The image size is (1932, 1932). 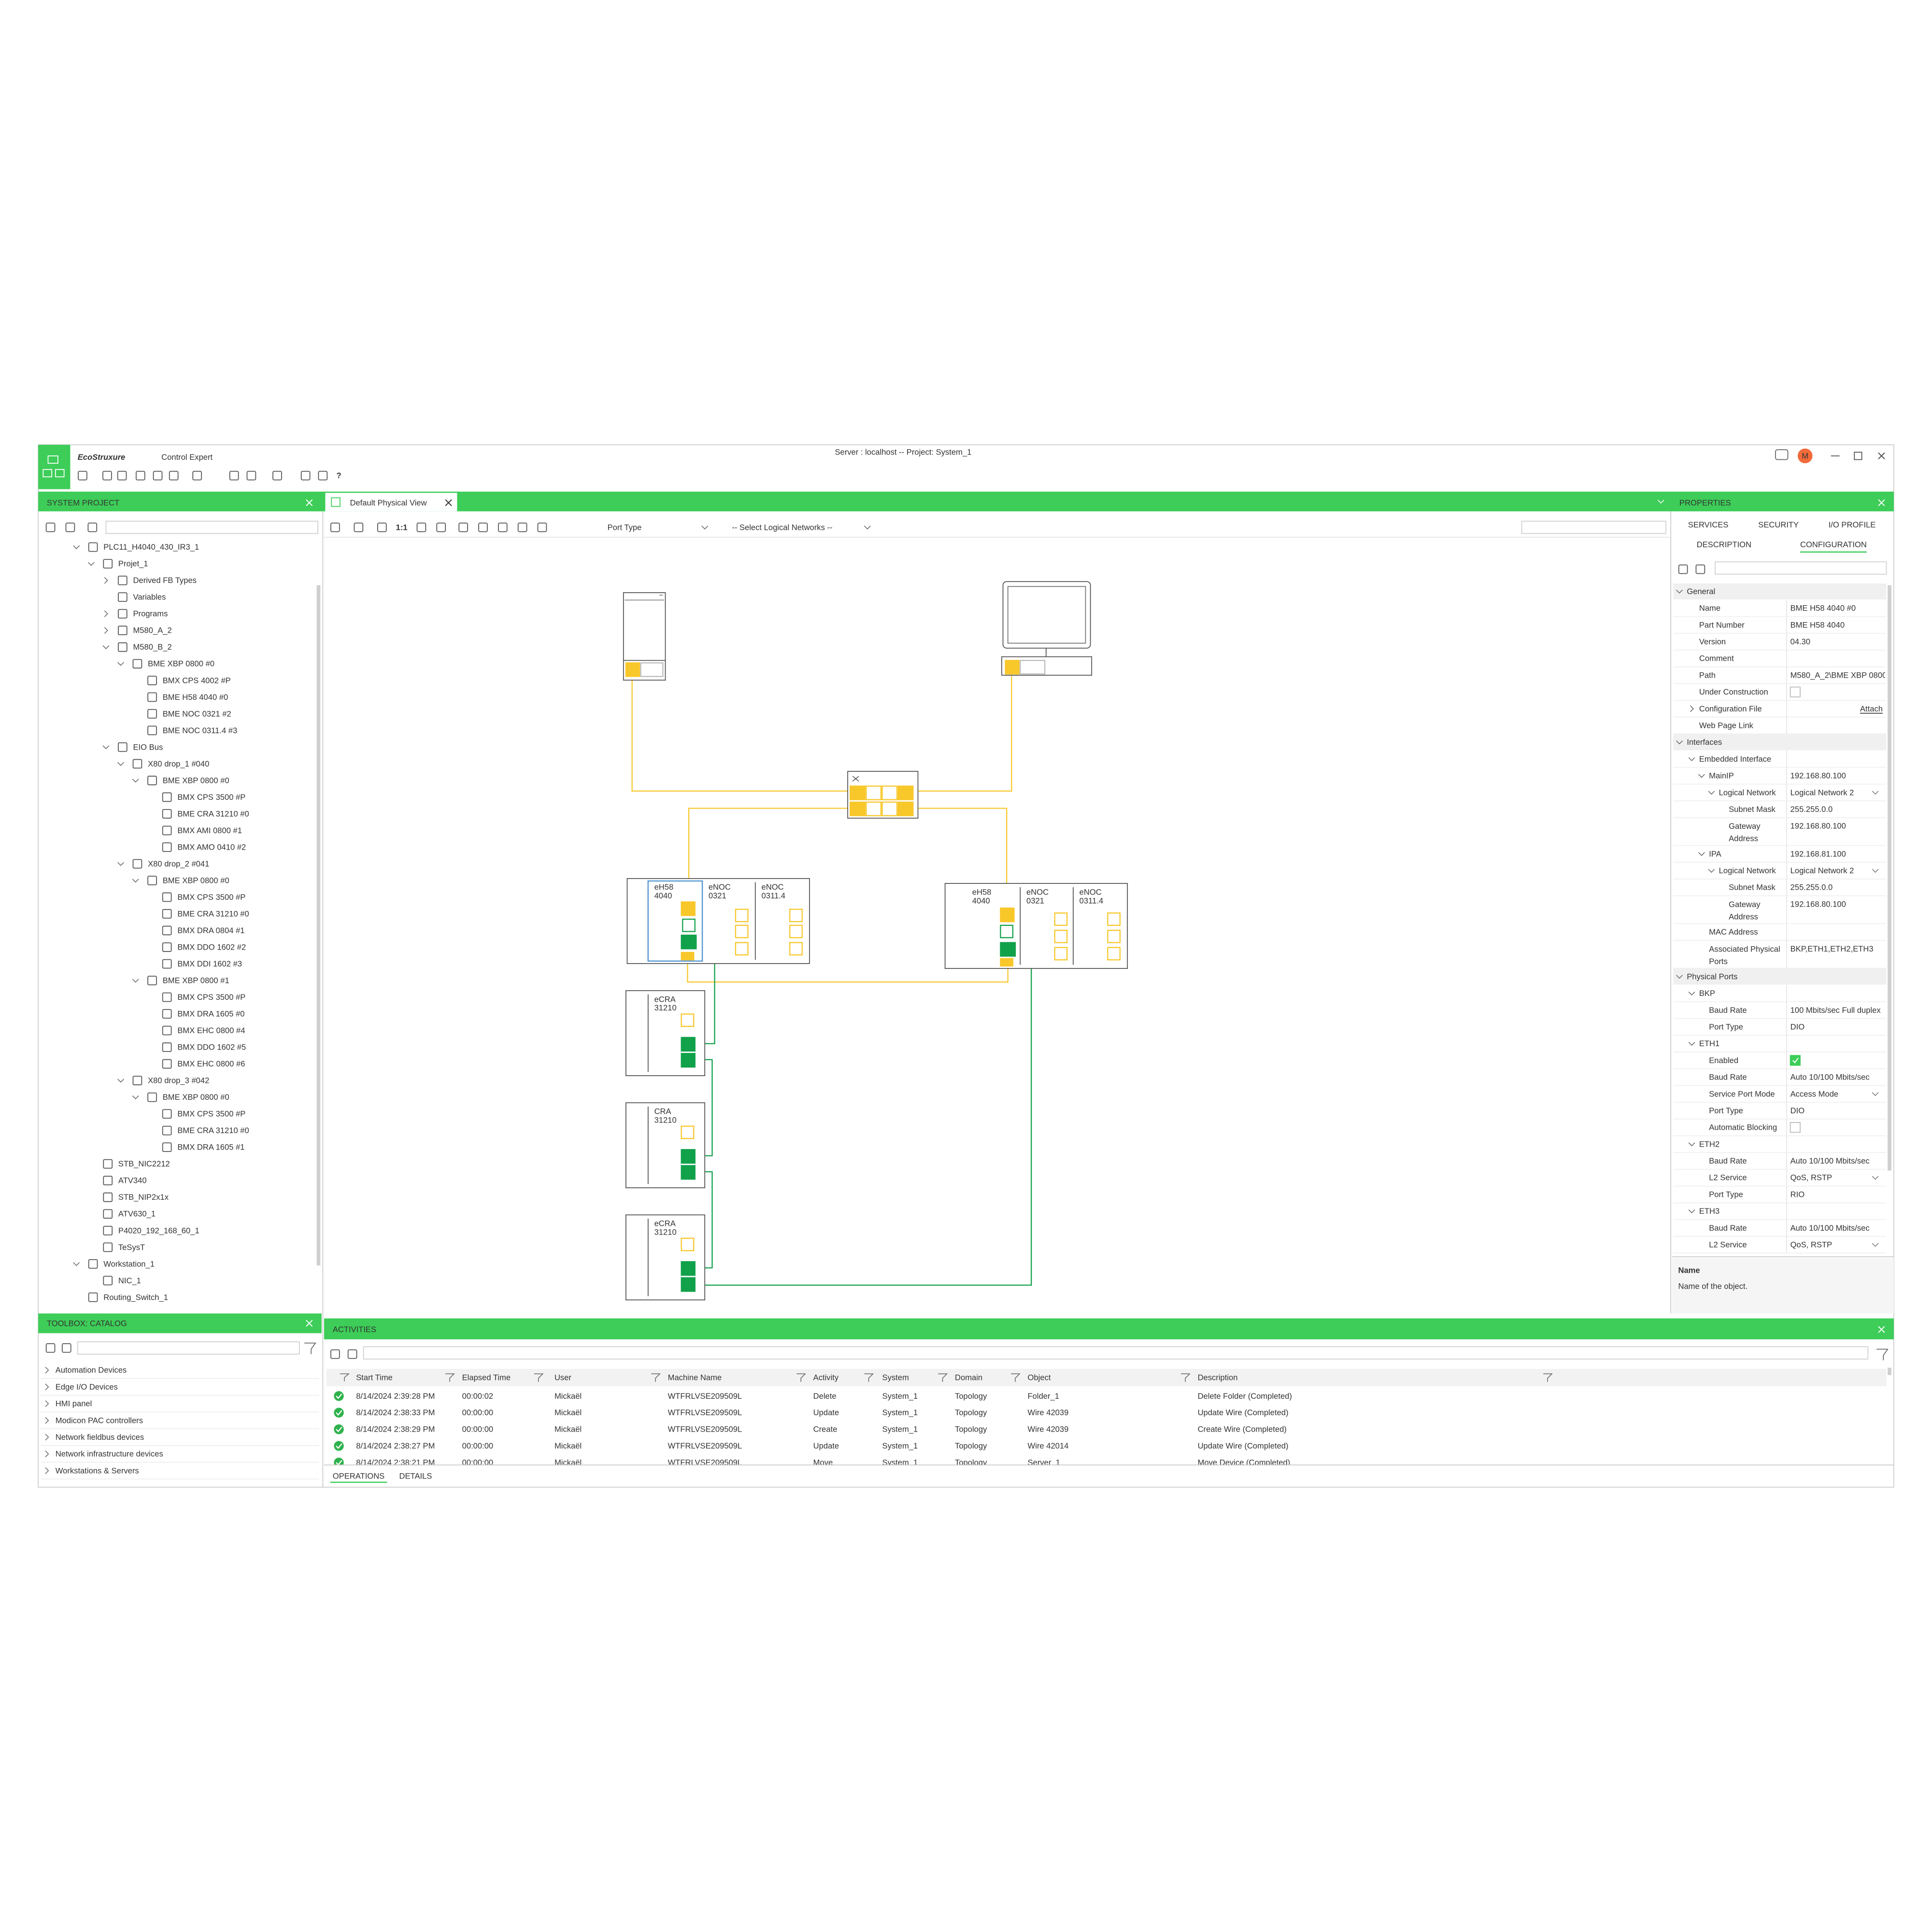 What do you see at coordinates (1811, 887) in the screenshot?
I see `property-value: 255.255.0.0` at bounding box center [1811, 887].